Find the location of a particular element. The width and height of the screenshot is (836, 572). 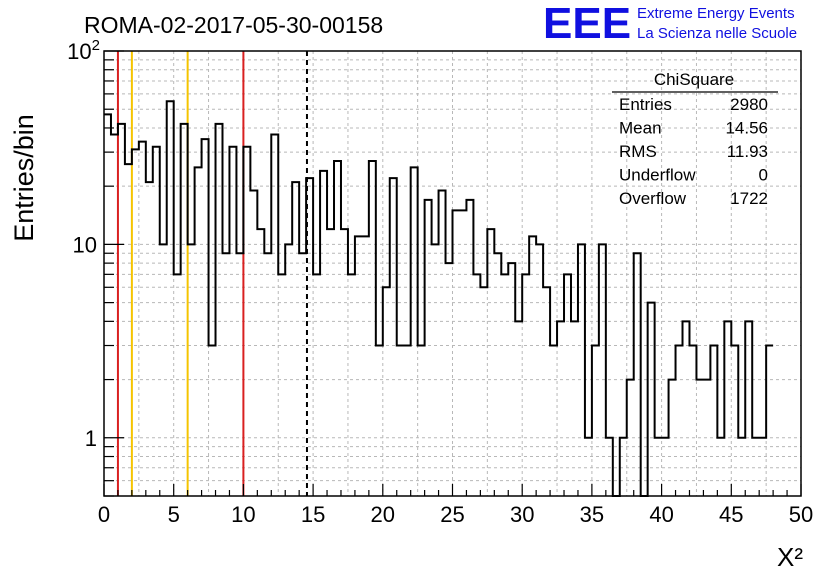

x-tick-label: 50 is located at coordinates (801, 514).